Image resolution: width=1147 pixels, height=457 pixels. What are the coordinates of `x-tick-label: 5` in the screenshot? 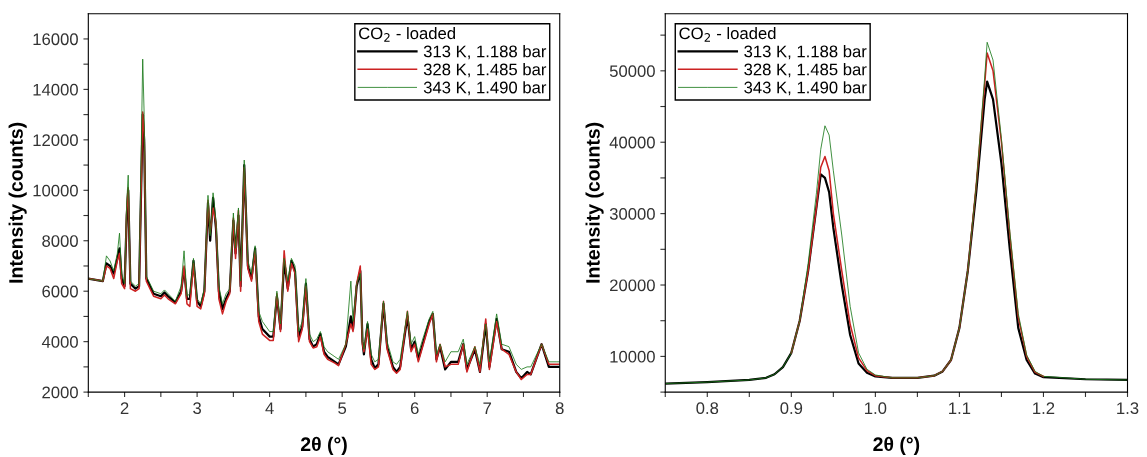 It's located at (342, 408).